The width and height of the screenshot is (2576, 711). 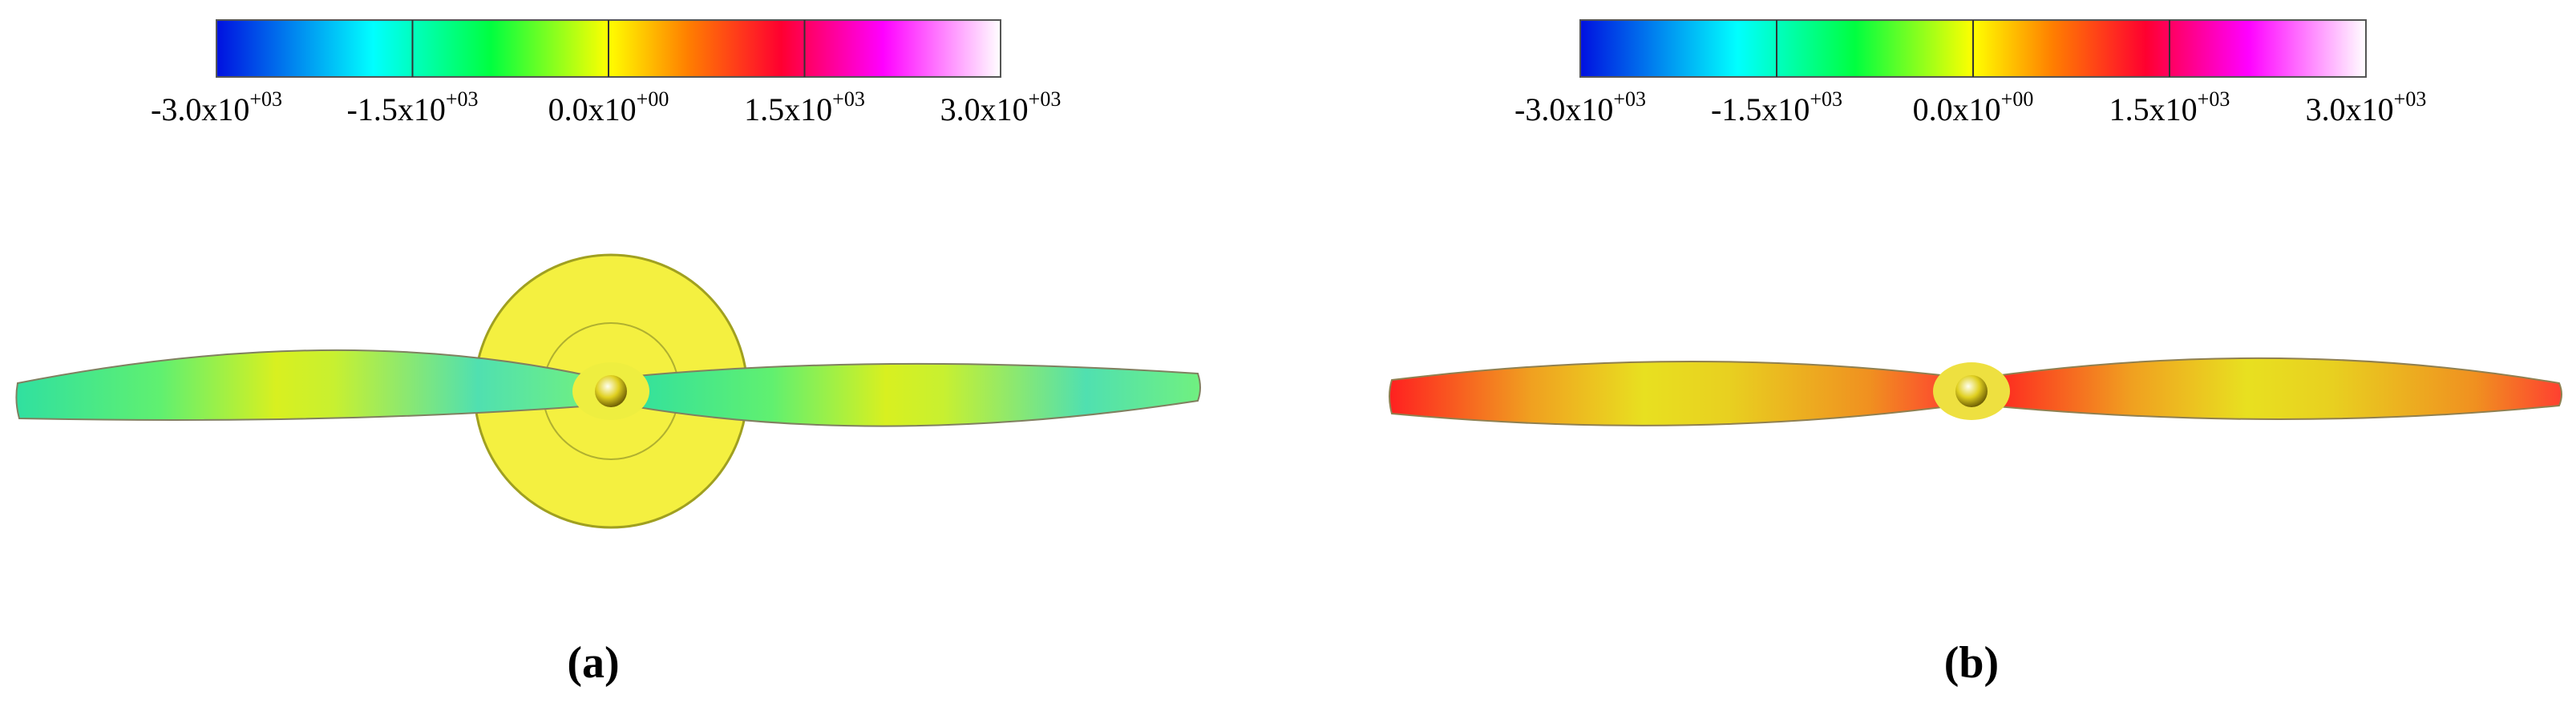 What do you see at coordinates (1971, 663) in the screenshot?
I see `panel-label: (b)` at bounding box center [1971, 663].